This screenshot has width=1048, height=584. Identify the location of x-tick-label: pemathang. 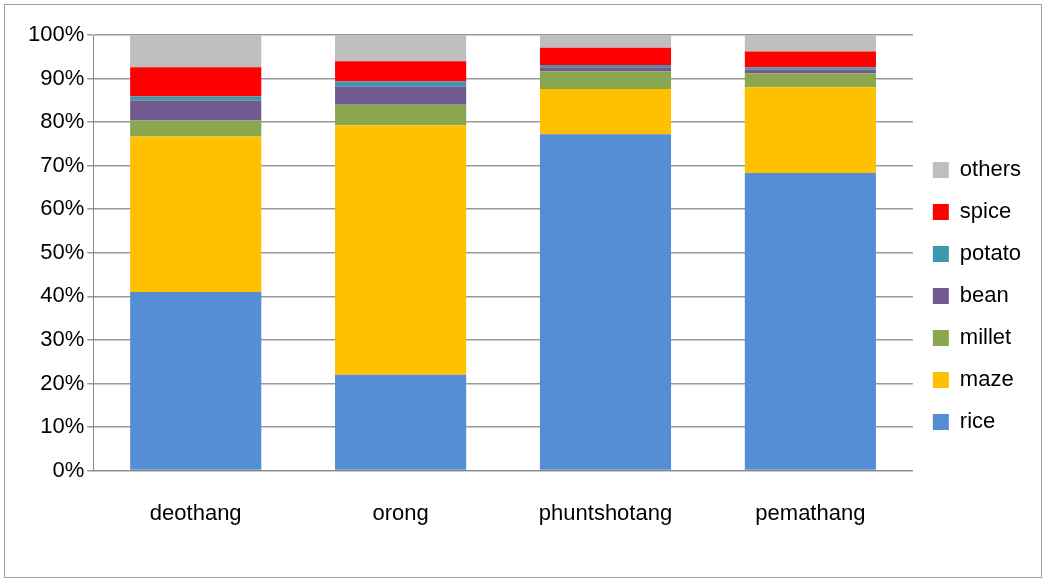
(810, 512).